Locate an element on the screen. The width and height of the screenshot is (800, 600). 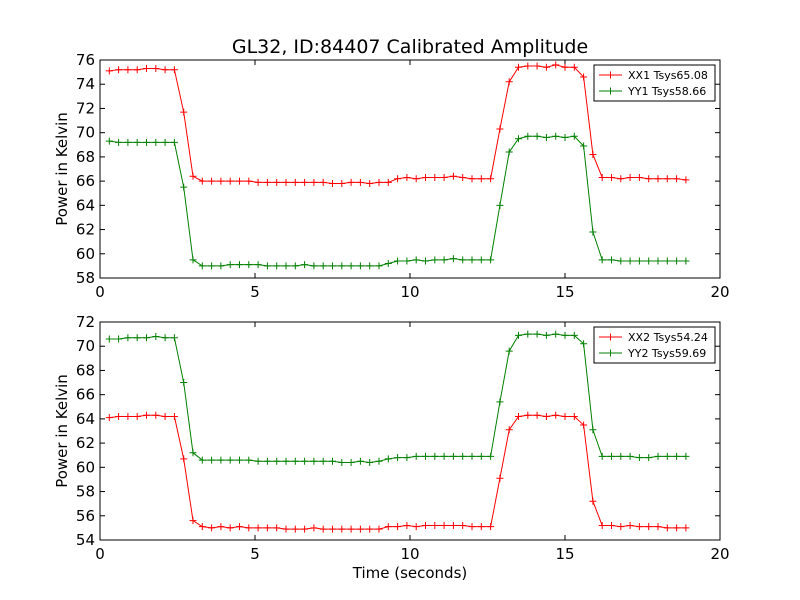
x-tick-label: 0 is located at coordinates (100, 292).